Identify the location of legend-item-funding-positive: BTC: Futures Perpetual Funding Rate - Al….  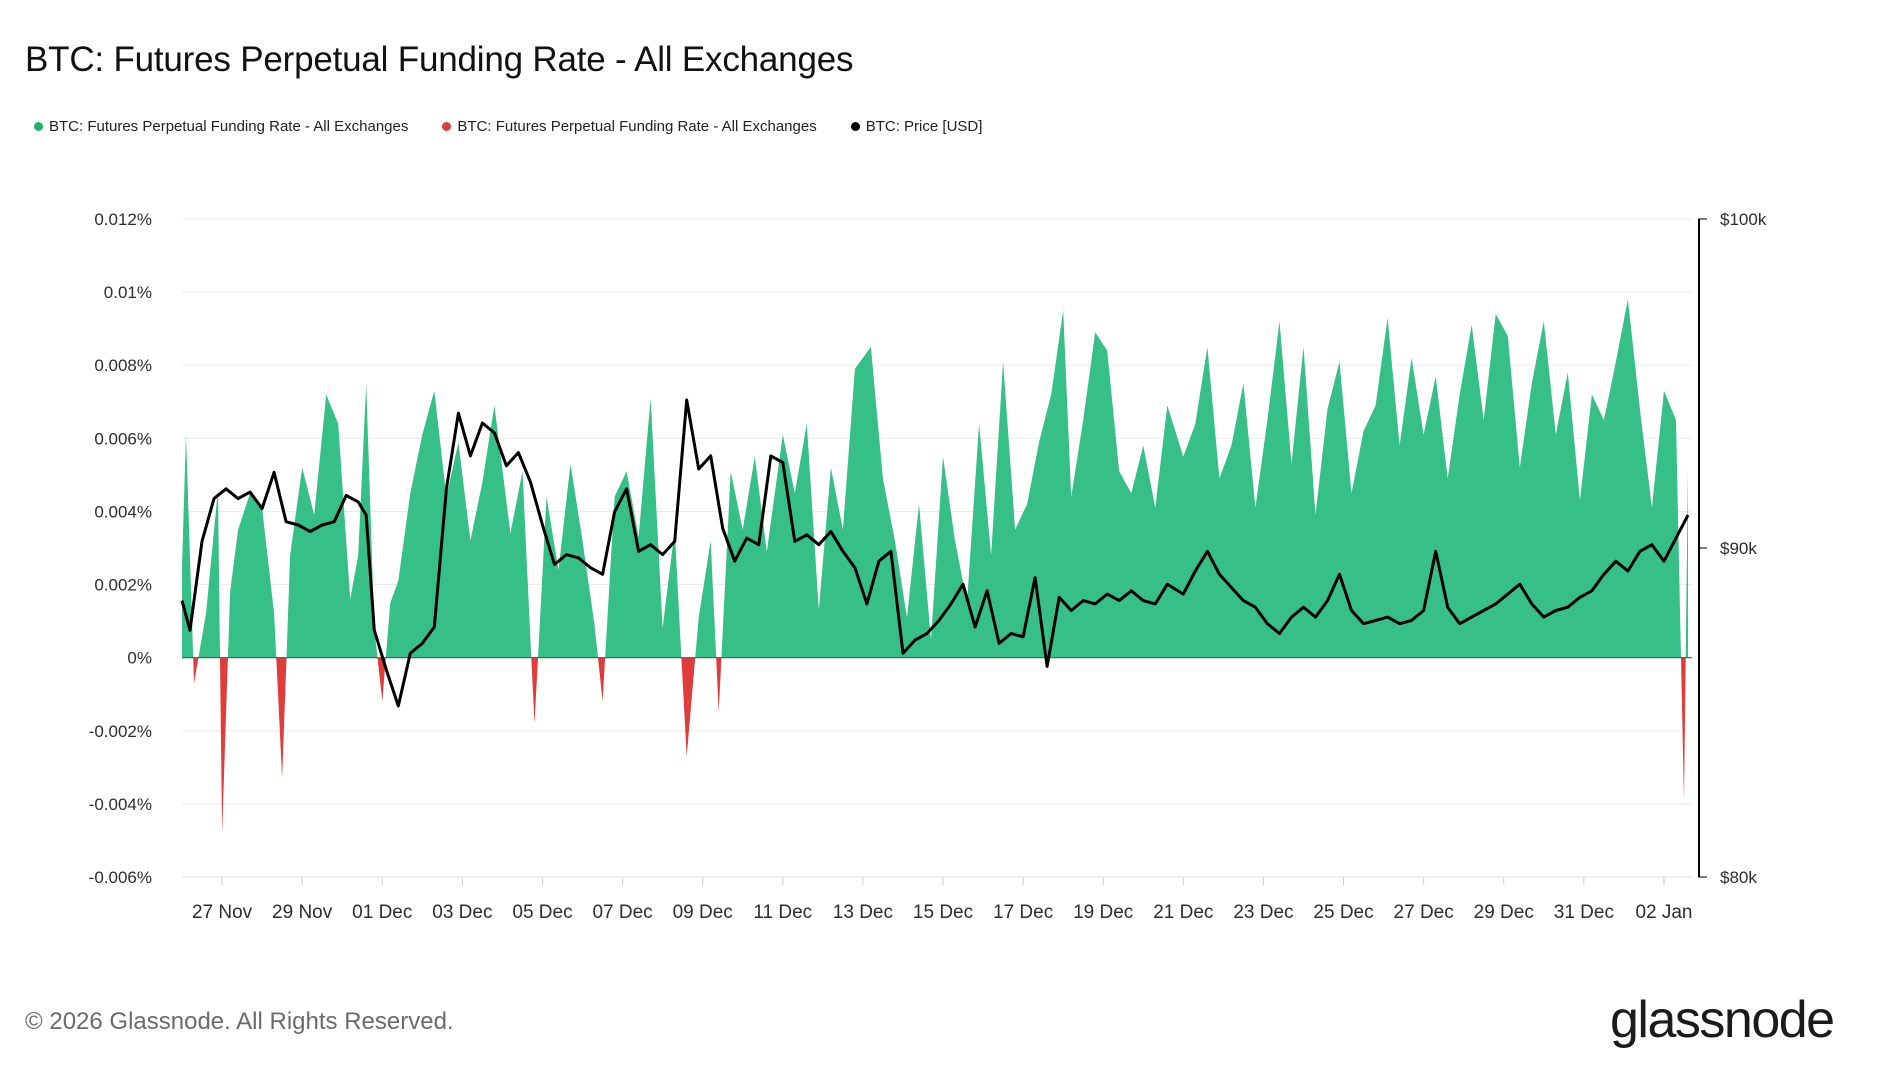
(221, 126).